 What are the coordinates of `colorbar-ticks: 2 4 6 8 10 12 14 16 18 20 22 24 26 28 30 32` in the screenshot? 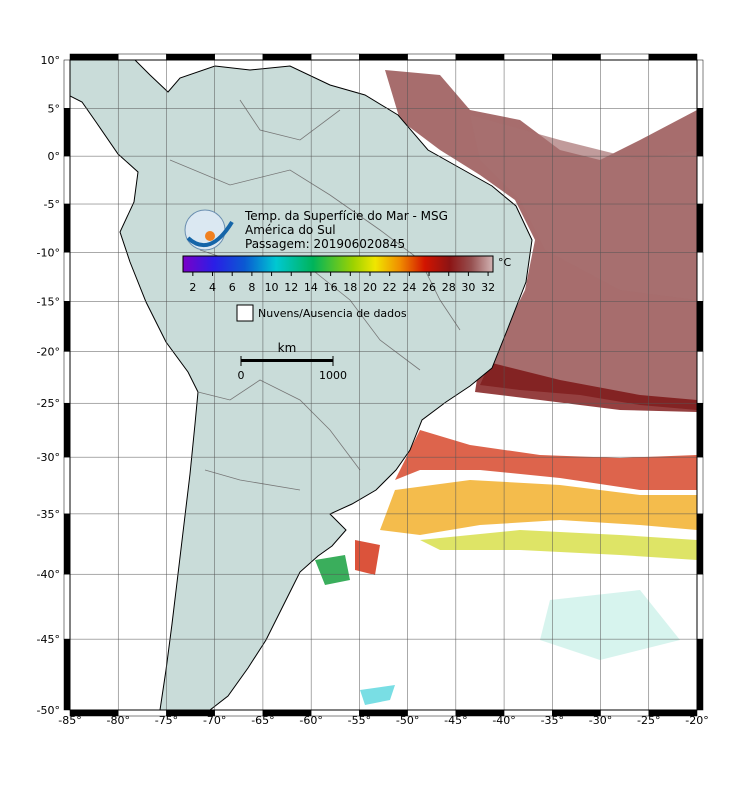 It's located at (342, 283).